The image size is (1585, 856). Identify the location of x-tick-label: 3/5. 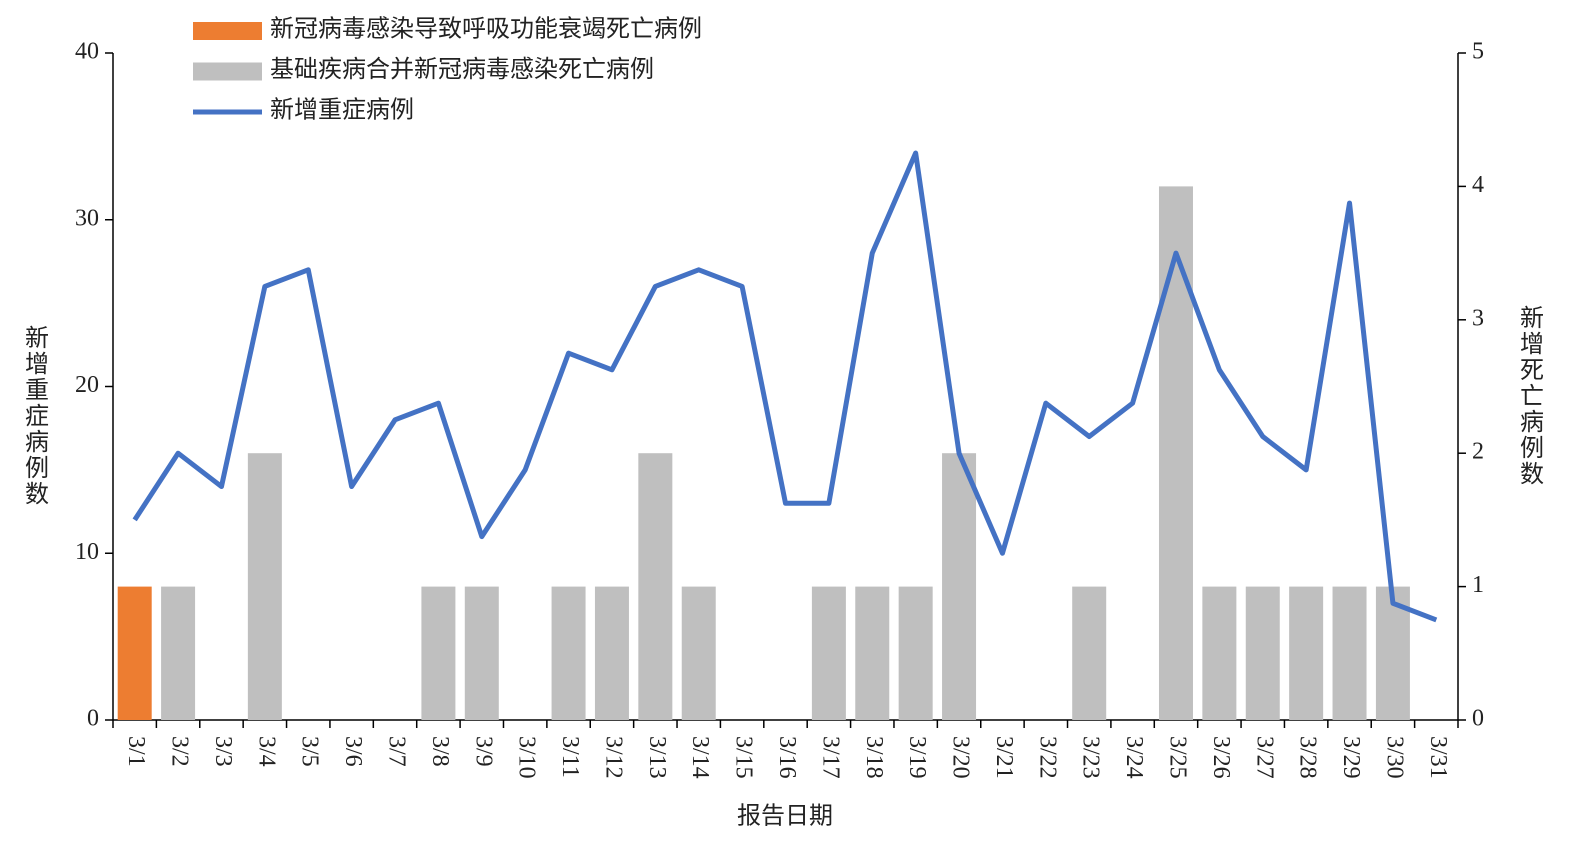
(310, 751).